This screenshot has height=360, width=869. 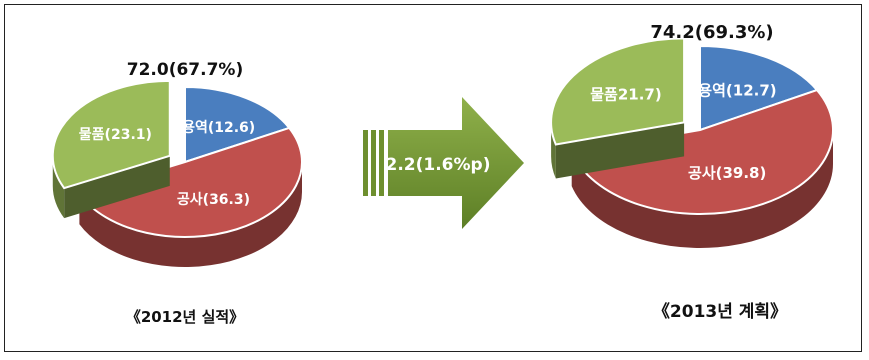 What do you see at coordinates (115, 135) in the screenshot?
I see `pie-slice-label: 물품(23.1)` at bounding box center [115, 135].